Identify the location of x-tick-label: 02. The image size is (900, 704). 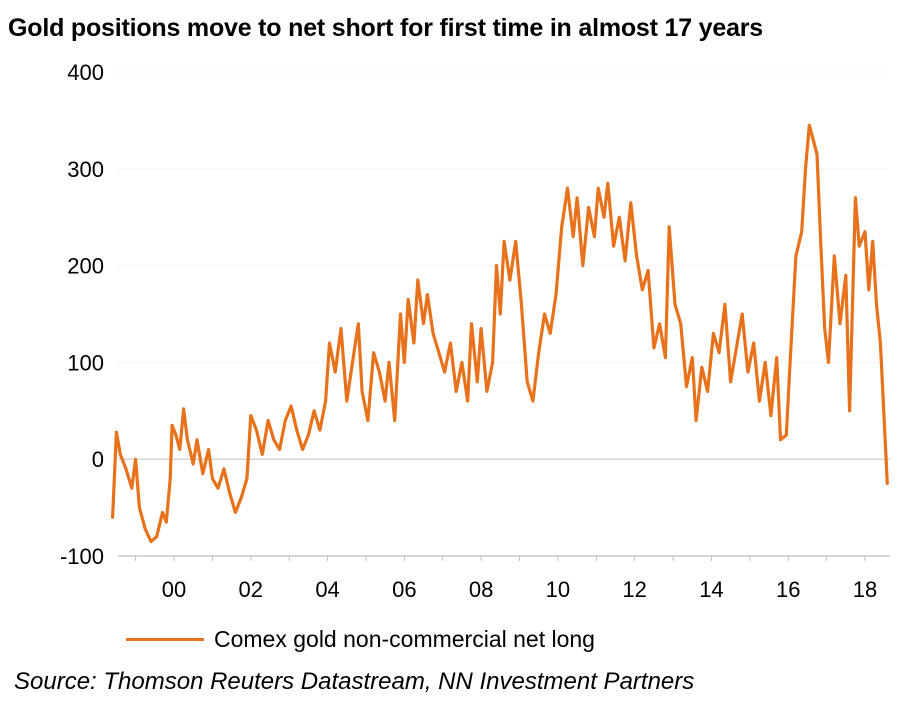
(251, 589).